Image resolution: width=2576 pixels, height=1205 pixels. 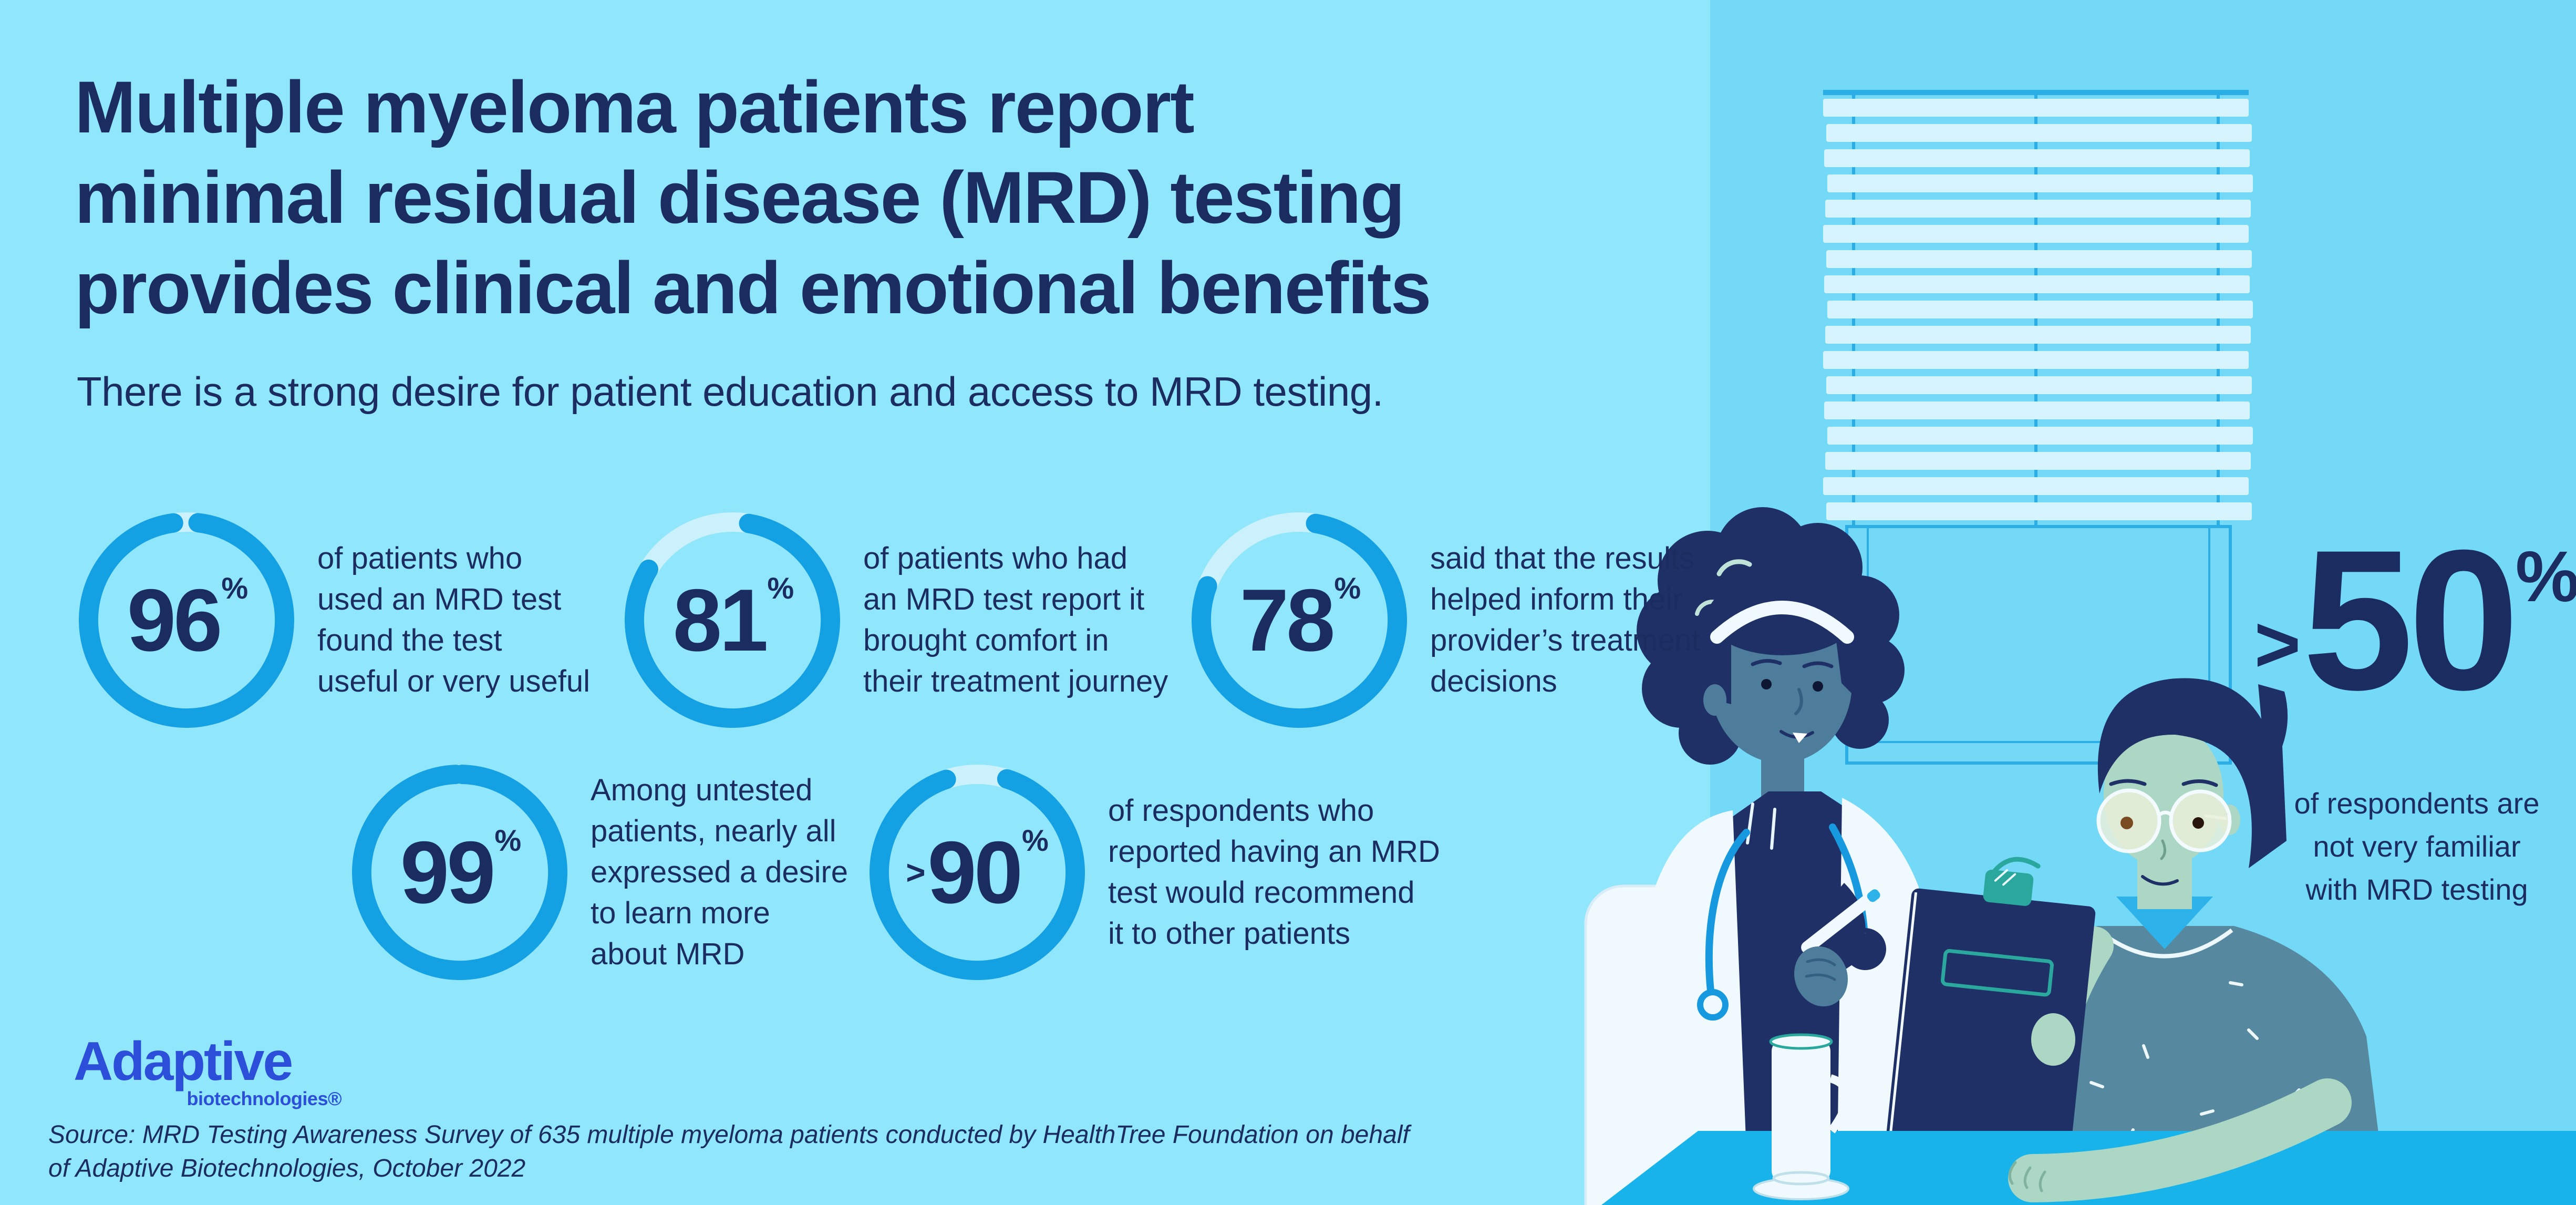 I want to click on stat-percent: >90%, so click(x=977, y=872).